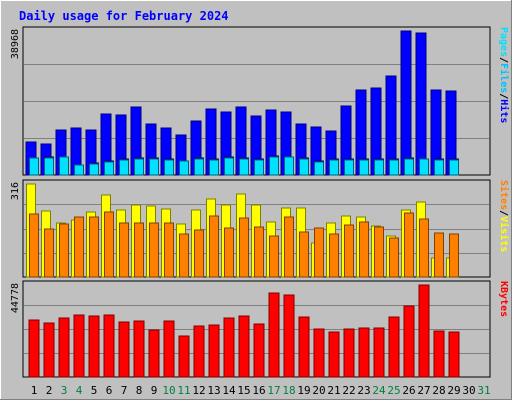 The image size is (512, 400). What do you see at coordinates (504, 234) in the screenshot?
I see `legend-part: Visits` at bounding box center [504, 234].